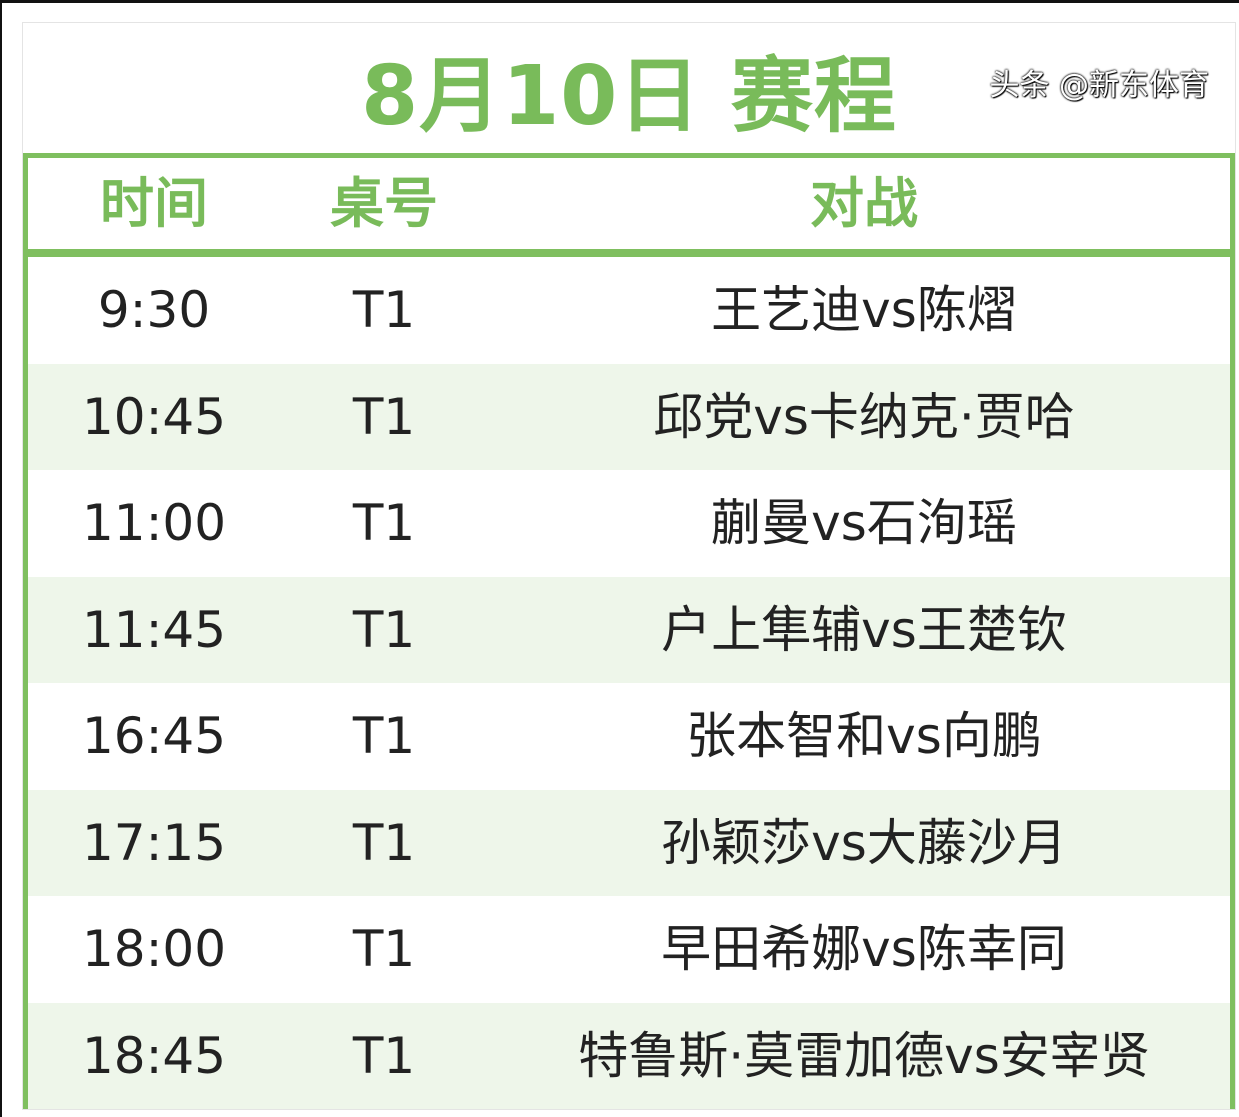 This screenshot has width=1239, height=1117. Describe the element at coordinates (864, 949) in the screenshot. I see `match-cell: 早田希娜vs陈幸同` at that location.